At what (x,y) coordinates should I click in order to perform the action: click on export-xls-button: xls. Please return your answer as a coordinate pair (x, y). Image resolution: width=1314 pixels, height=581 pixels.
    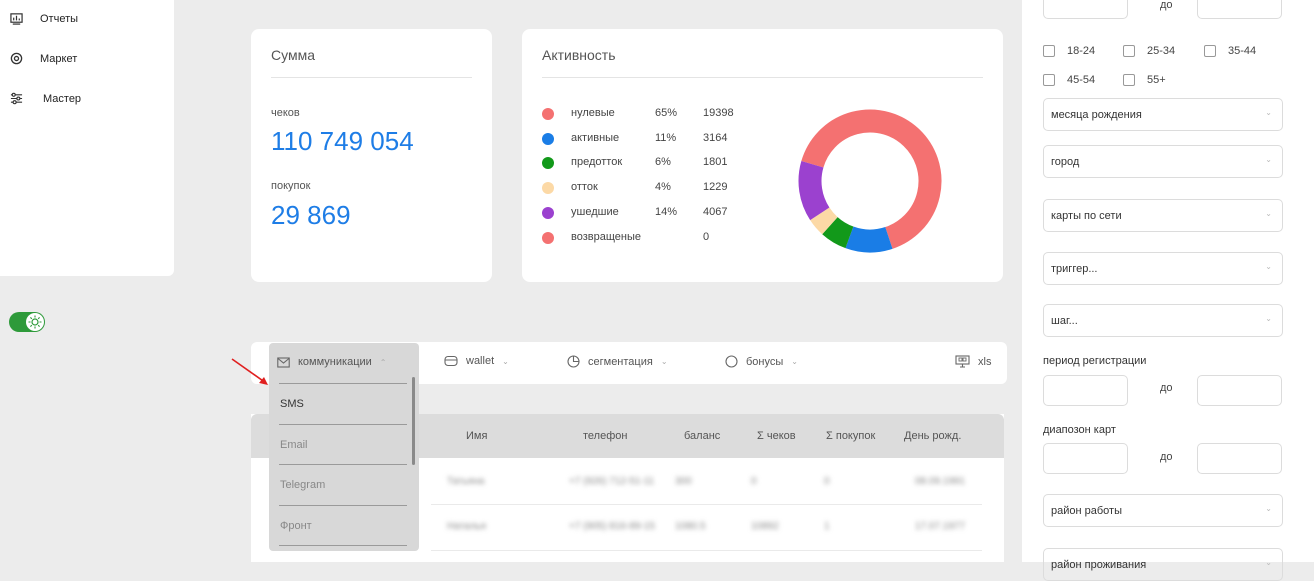
    Looking at the image, I should click on (973, 361).